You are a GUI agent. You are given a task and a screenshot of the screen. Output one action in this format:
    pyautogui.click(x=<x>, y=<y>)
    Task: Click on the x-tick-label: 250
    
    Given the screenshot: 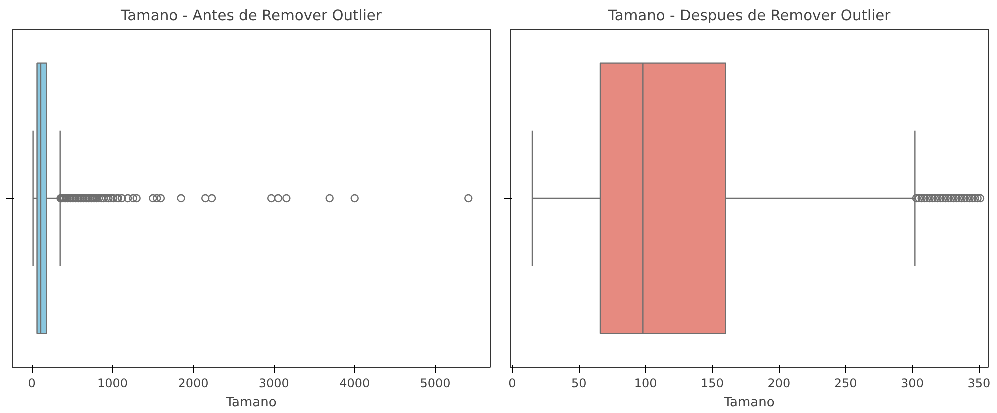 What is the action you would take?
    pyautogui.click(x=846, y=383)
    